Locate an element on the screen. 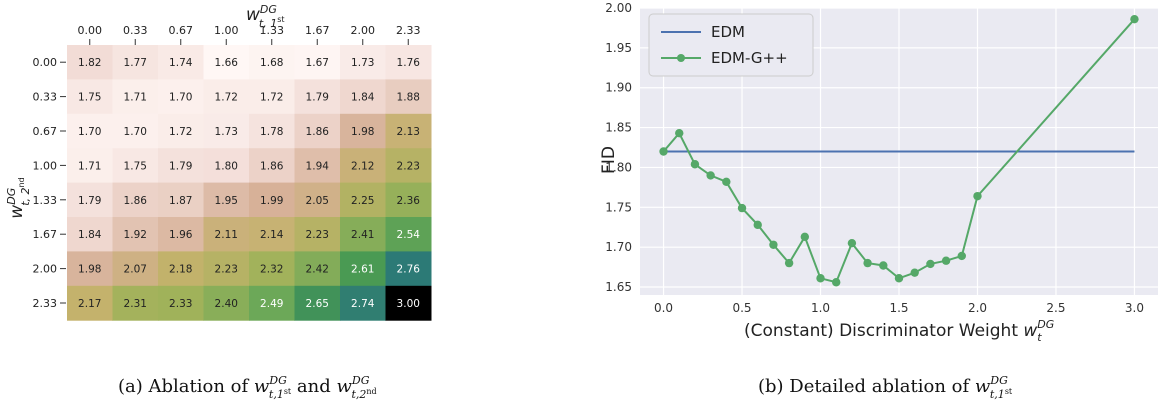 The height and width of the screenshot is (415, 1170). heatmap-cell-label-2-0: 1.70 is located at coordinates (89, 132).